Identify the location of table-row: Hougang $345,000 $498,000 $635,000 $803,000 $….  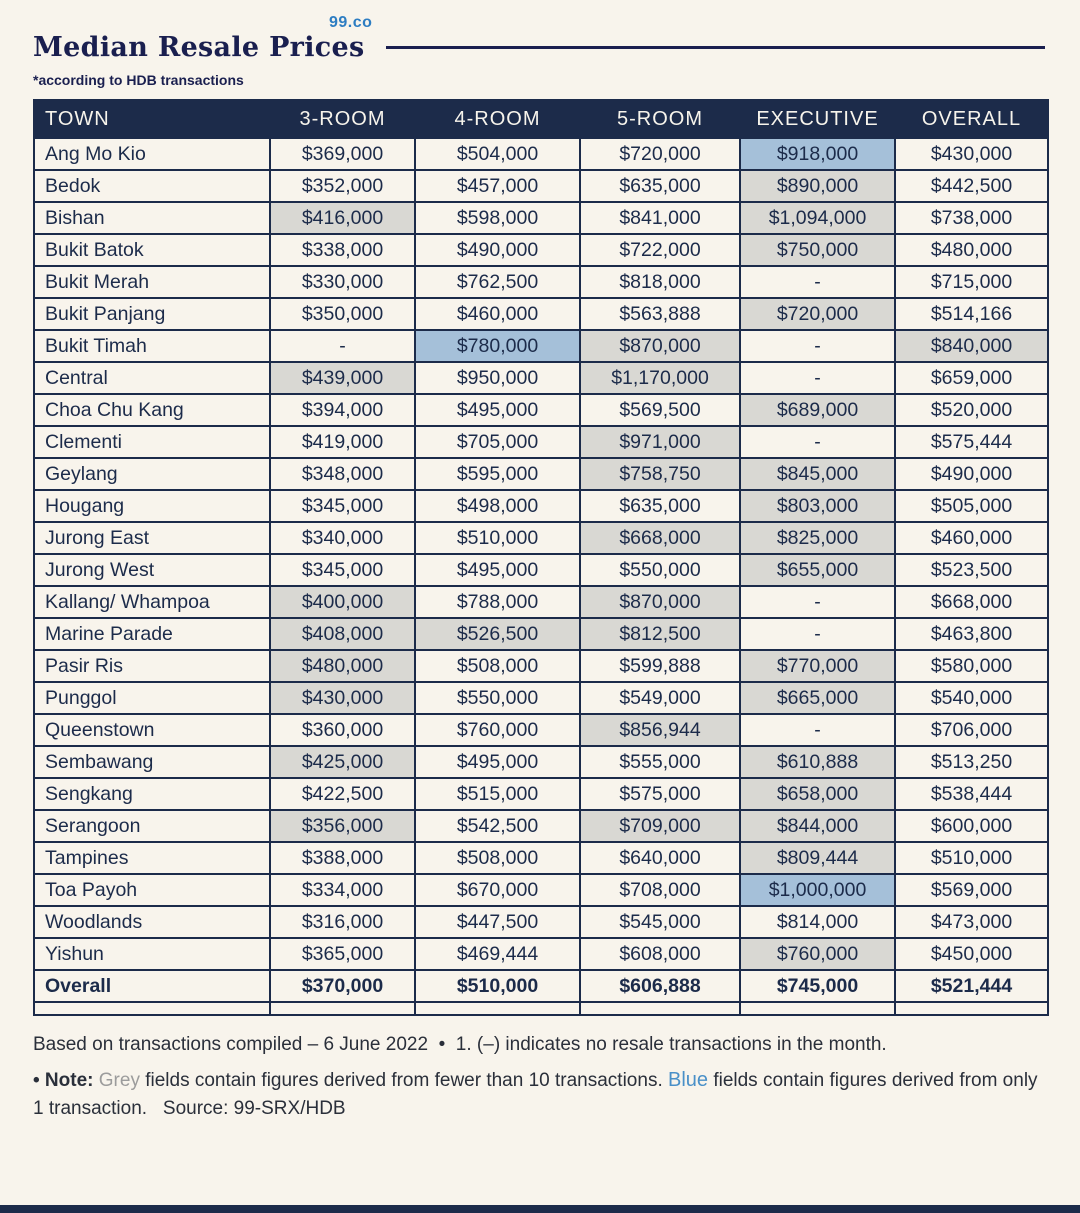
(541, 506).